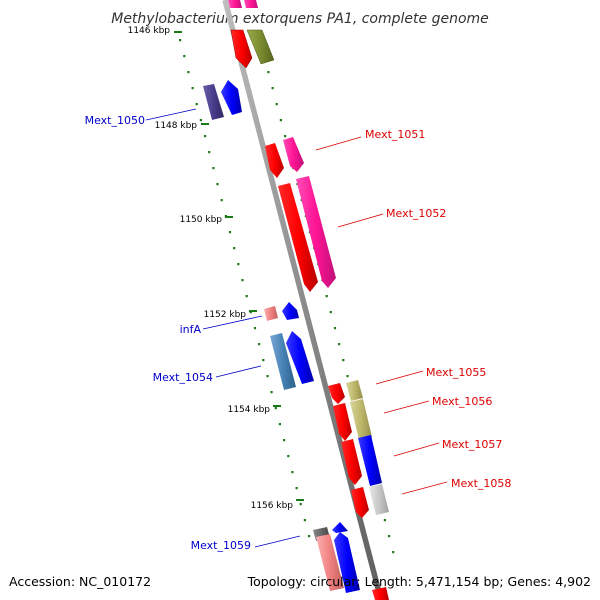 This screenshot has width=600, height=600. What do you see at coordinates (462, 401) in the screenshot?
I see `gene-label-mext-1056: Mext_1056` at bounding box center [462, 401].